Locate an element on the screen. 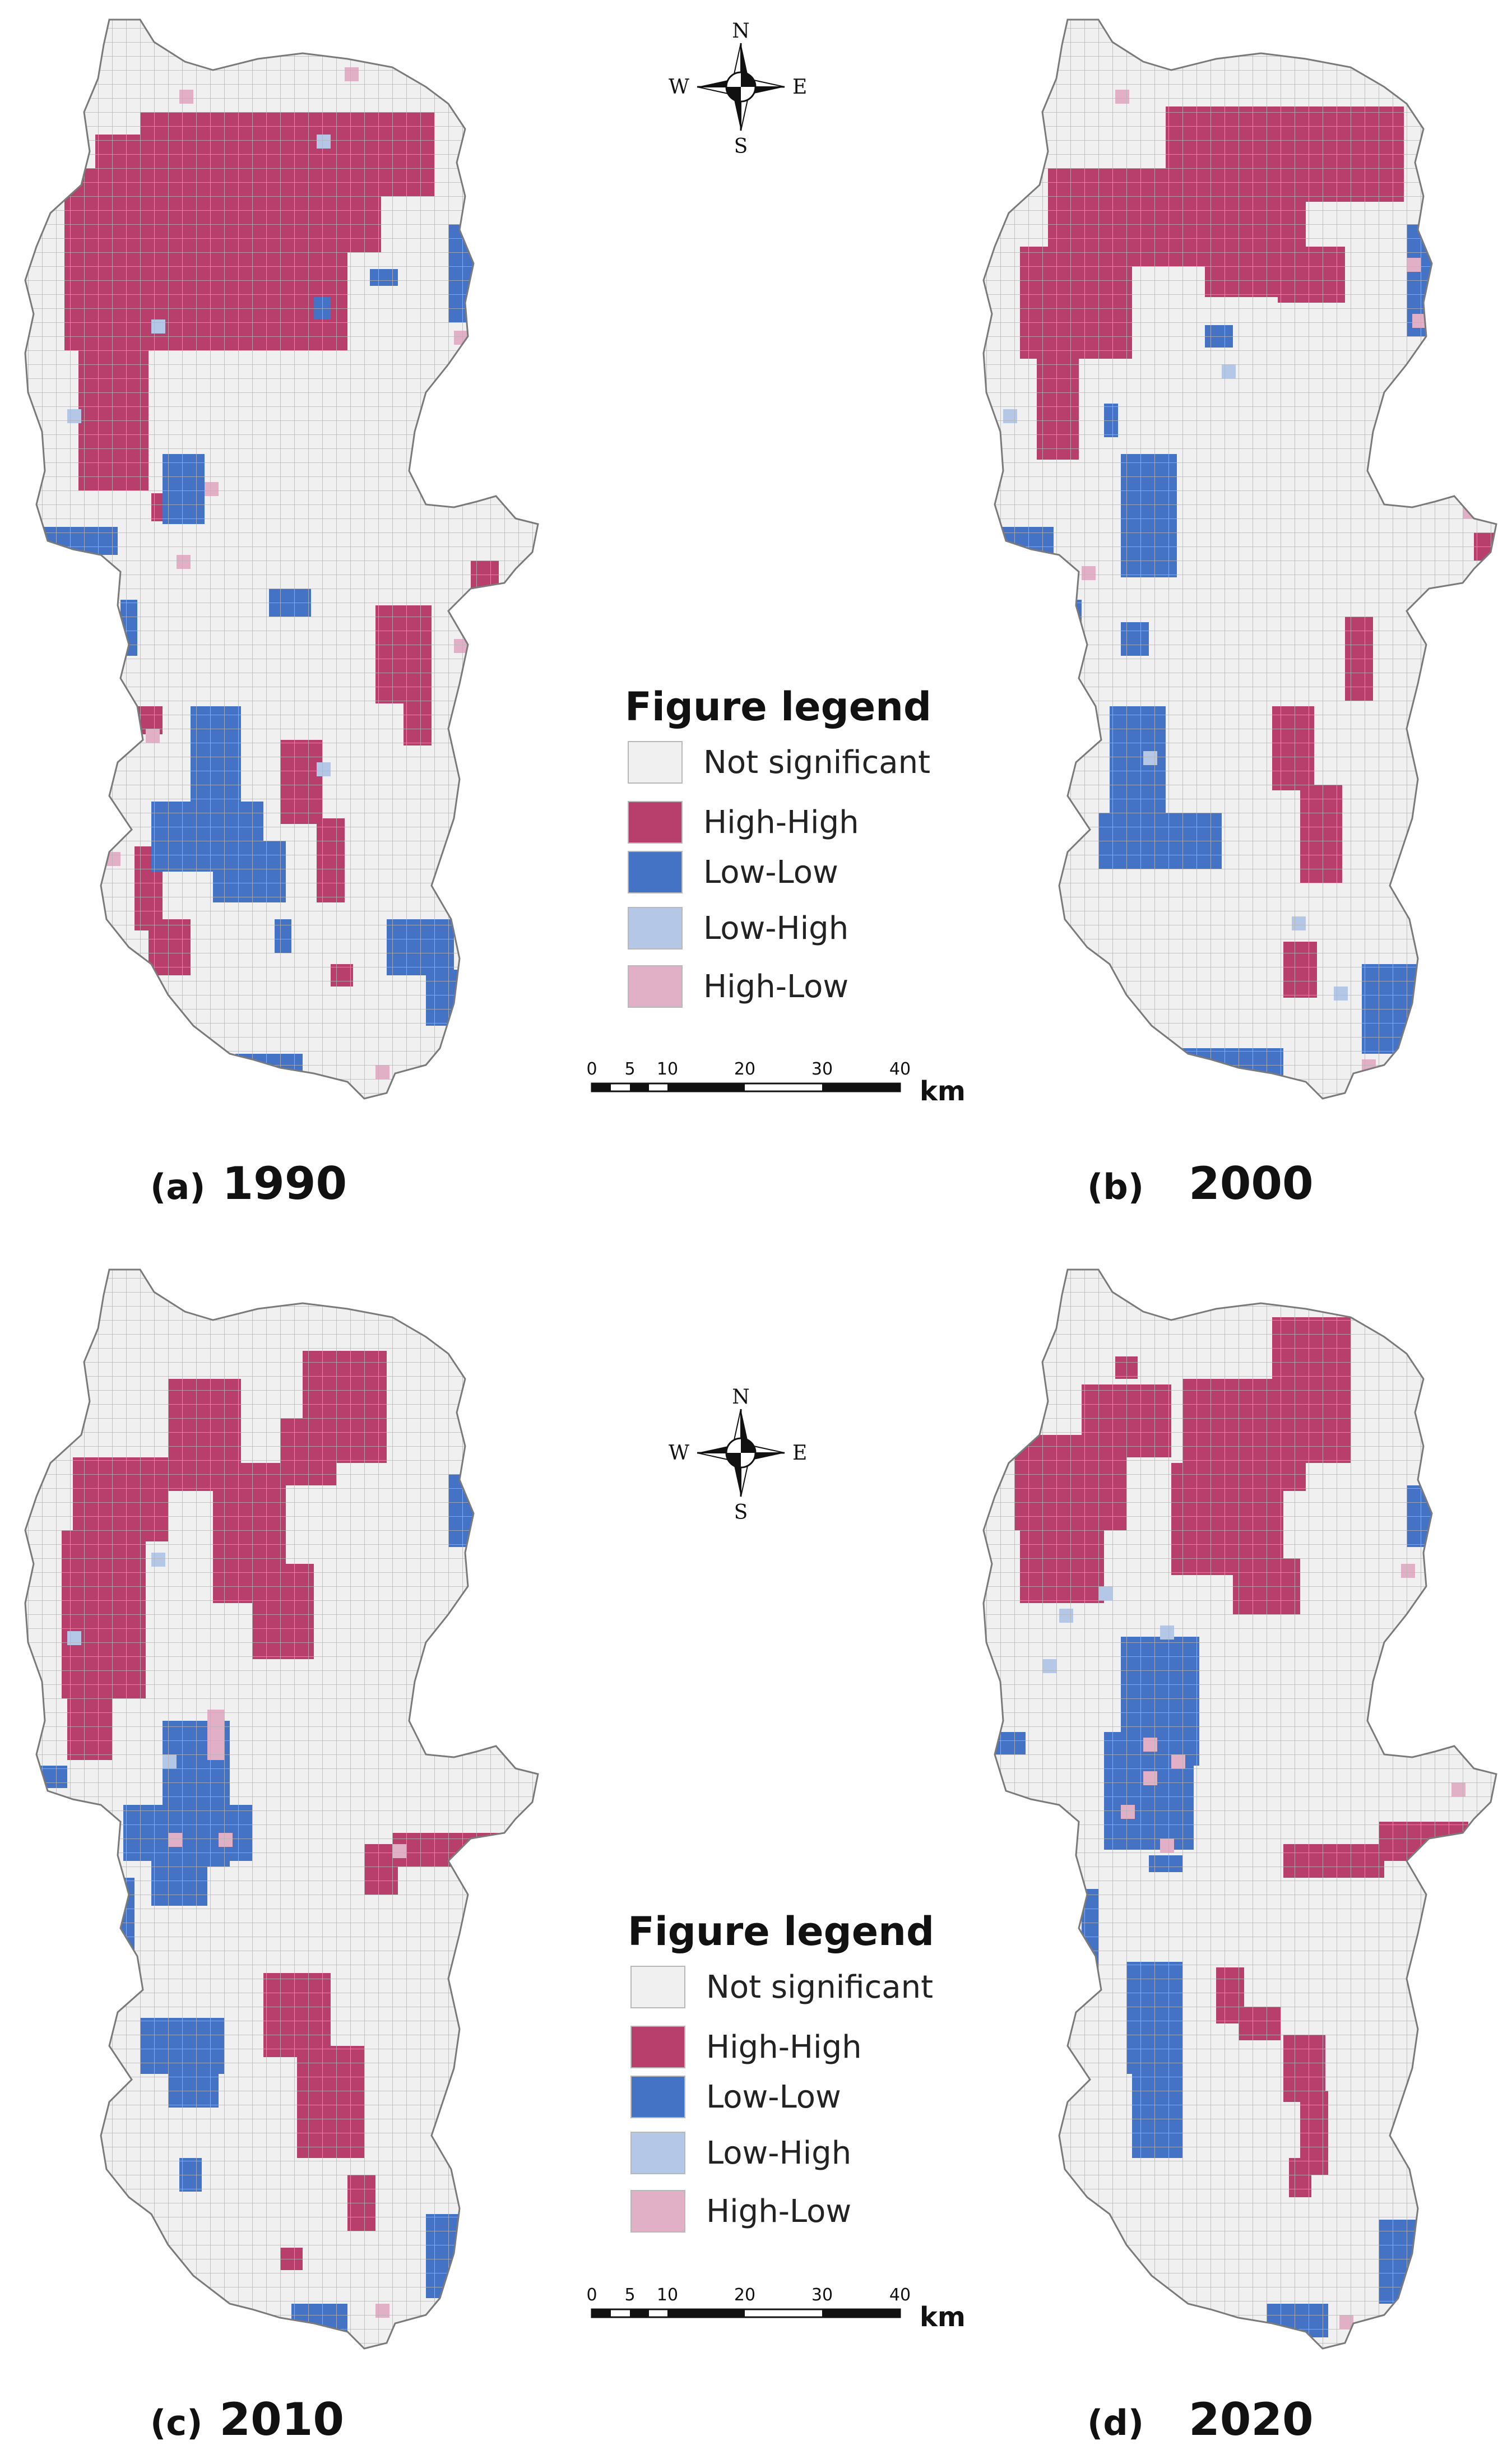 This screenshot has width=1512, height=2459. panel-caption-d: (d) 2020 is located at coordinates (1200, 2419).